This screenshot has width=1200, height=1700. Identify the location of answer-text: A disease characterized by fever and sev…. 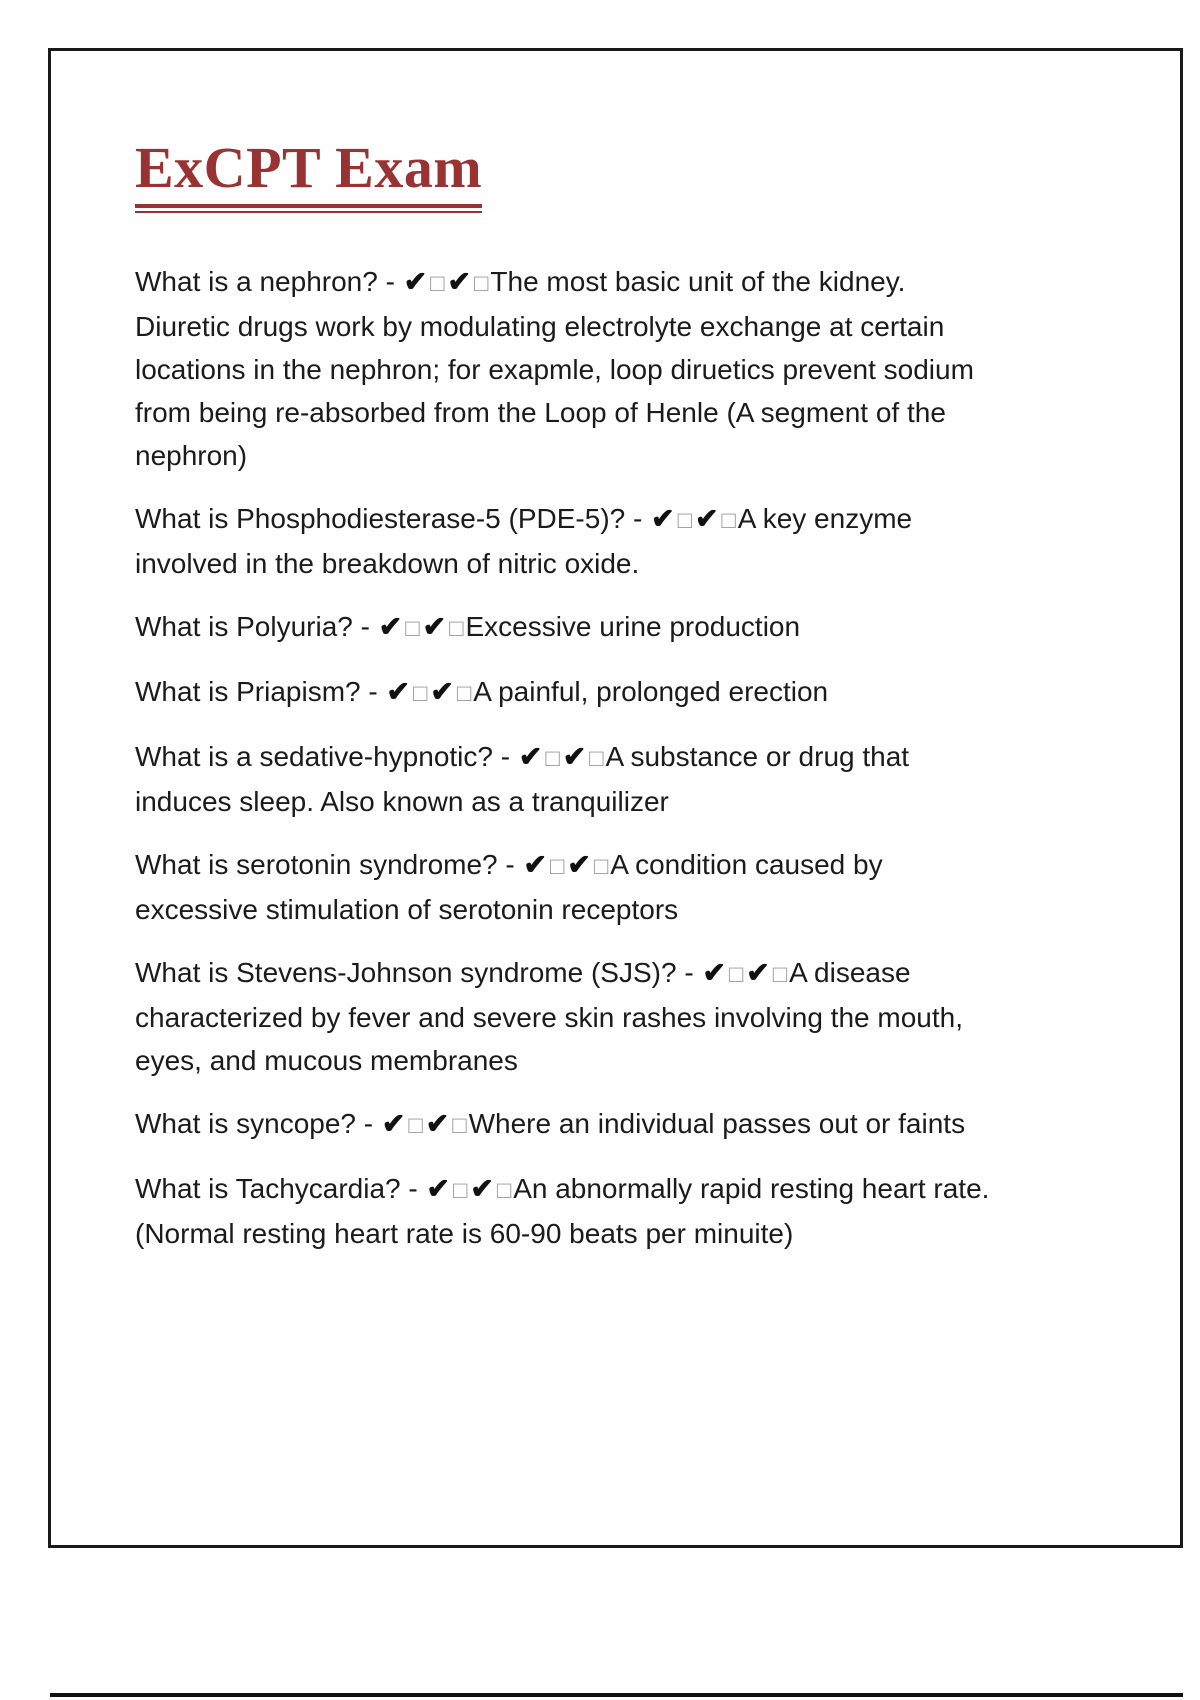
(549, 1016).